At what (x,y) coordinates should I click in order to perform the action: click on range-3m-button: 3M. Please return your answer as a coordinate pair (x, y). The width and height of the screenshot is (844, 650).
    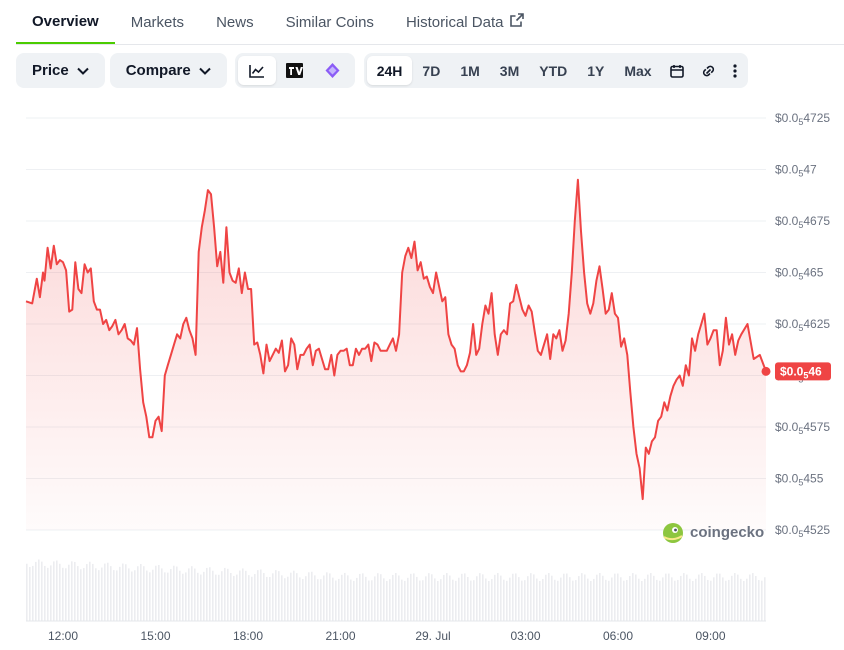
    Looking at the image, I should click on (509, 70).